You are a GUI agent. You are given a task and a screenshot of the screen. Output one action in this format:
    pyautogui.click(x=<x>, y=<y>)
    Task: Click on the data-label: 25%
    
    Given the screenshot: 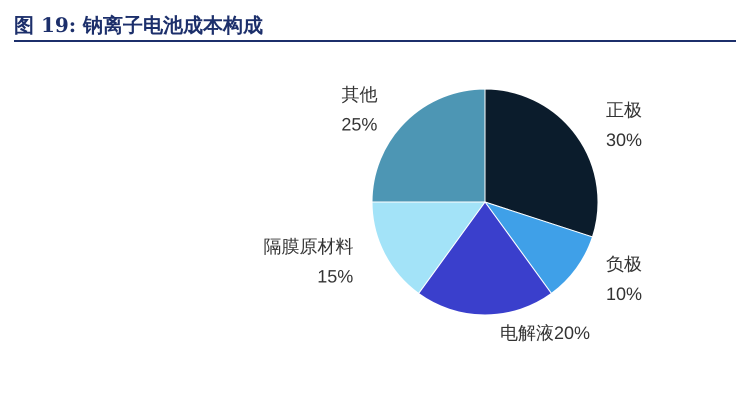 What is the action you would take?
    pyautogui.click(x=359, y=124)
    